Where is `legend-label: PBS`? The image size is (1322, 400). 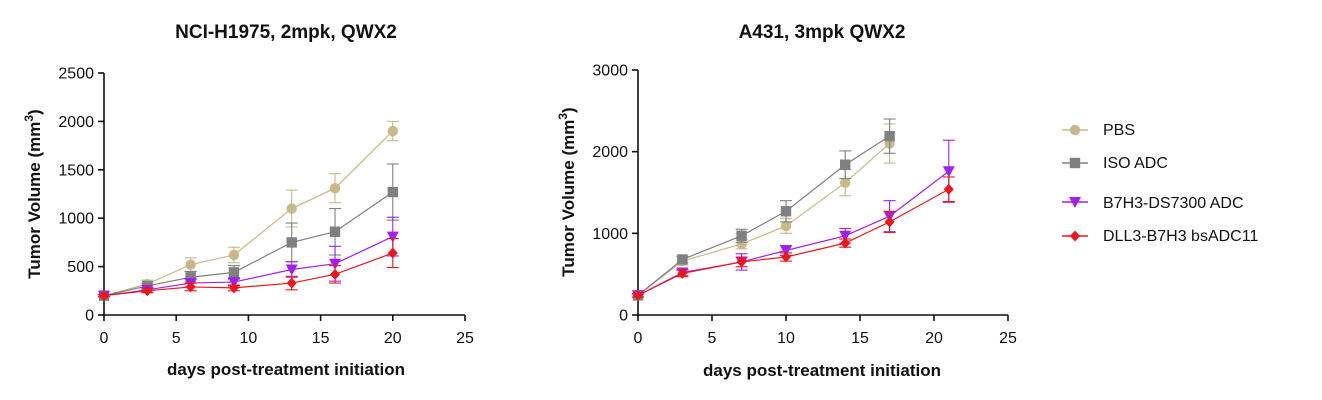 legend-label: PBS is located at coordinates (1119, 130).